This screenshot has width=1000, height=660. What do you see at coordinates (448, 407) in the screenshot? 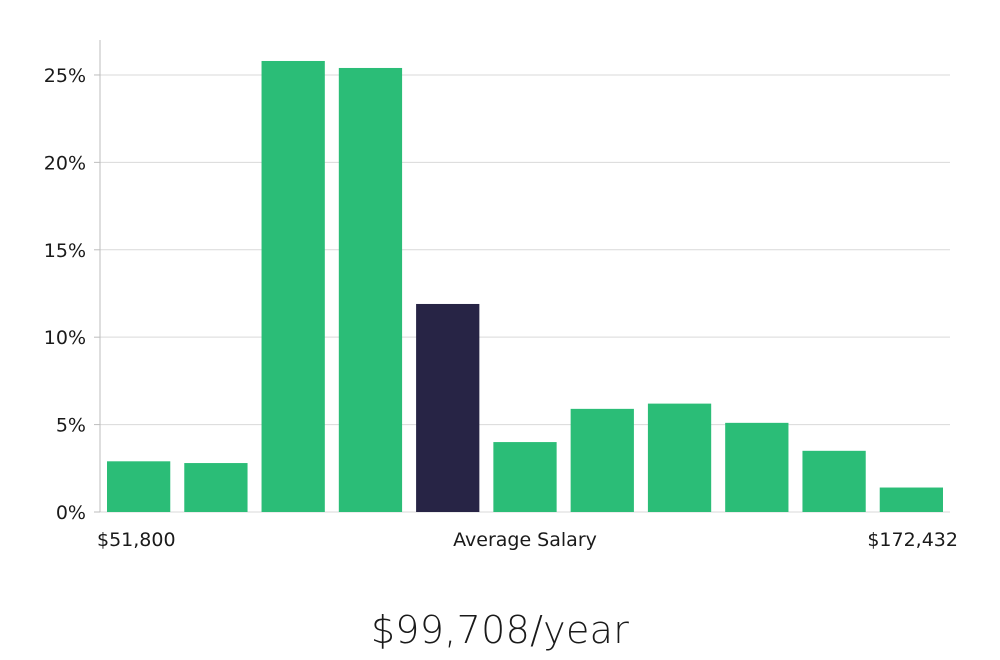
I see `bar-average-salary` at bounding box center [448, 407].